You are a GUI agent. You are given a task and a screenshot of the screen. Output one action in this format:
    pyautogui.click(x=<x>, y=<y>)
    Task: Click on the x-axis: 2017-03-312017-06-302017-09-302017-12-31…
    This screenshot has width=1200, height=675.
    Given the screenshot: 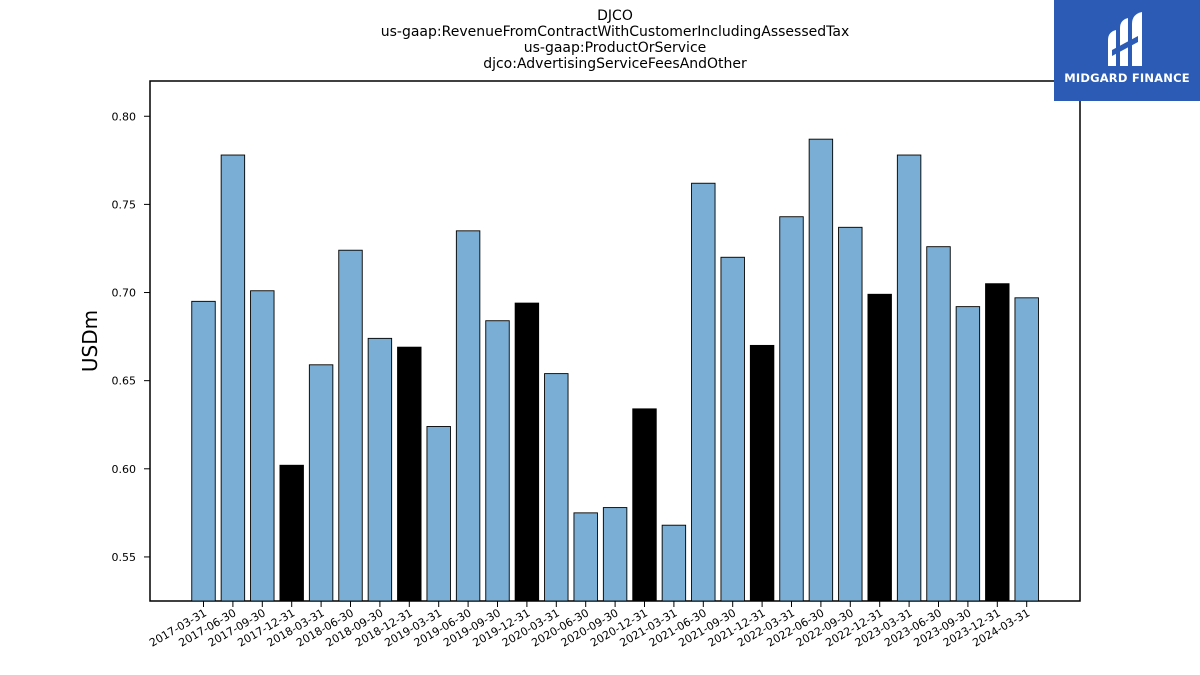 What is the action you would take?
    pyautogui.click(x=589, y=625)
    